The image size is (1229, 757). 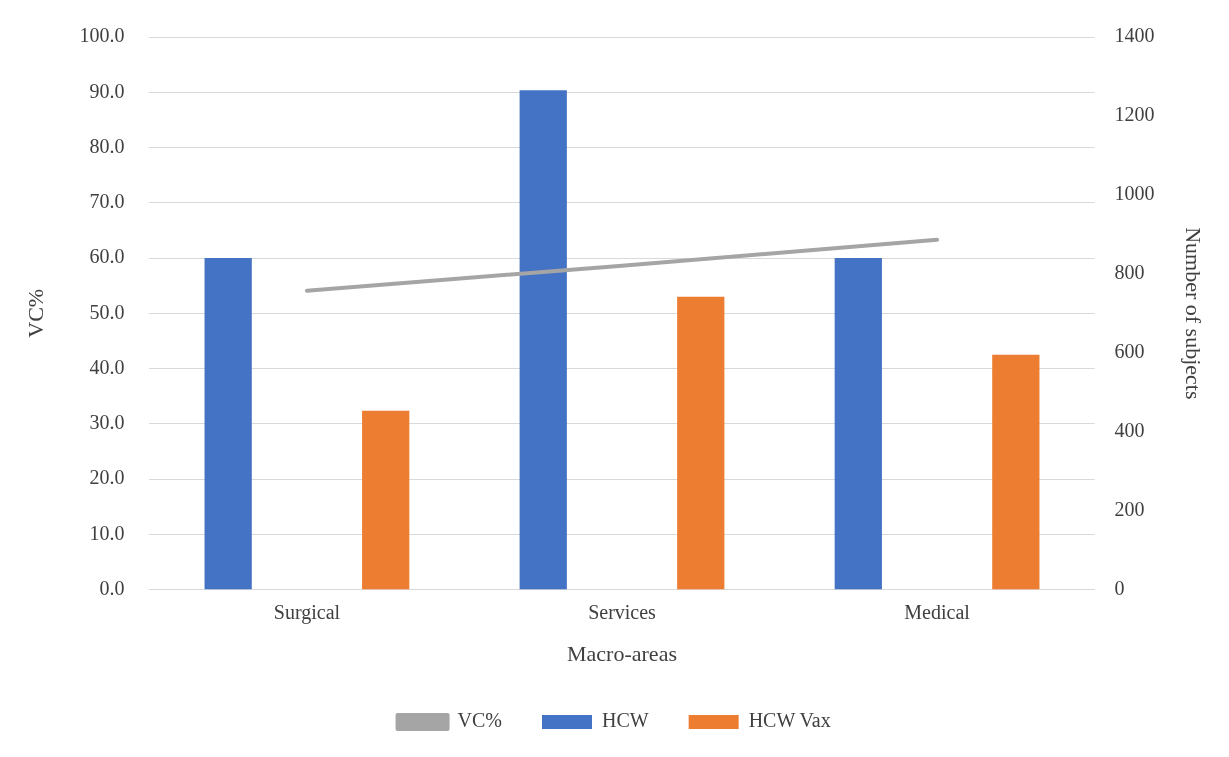 I want to click on y-tick-label: 50.0, so click(x=107, y=311).